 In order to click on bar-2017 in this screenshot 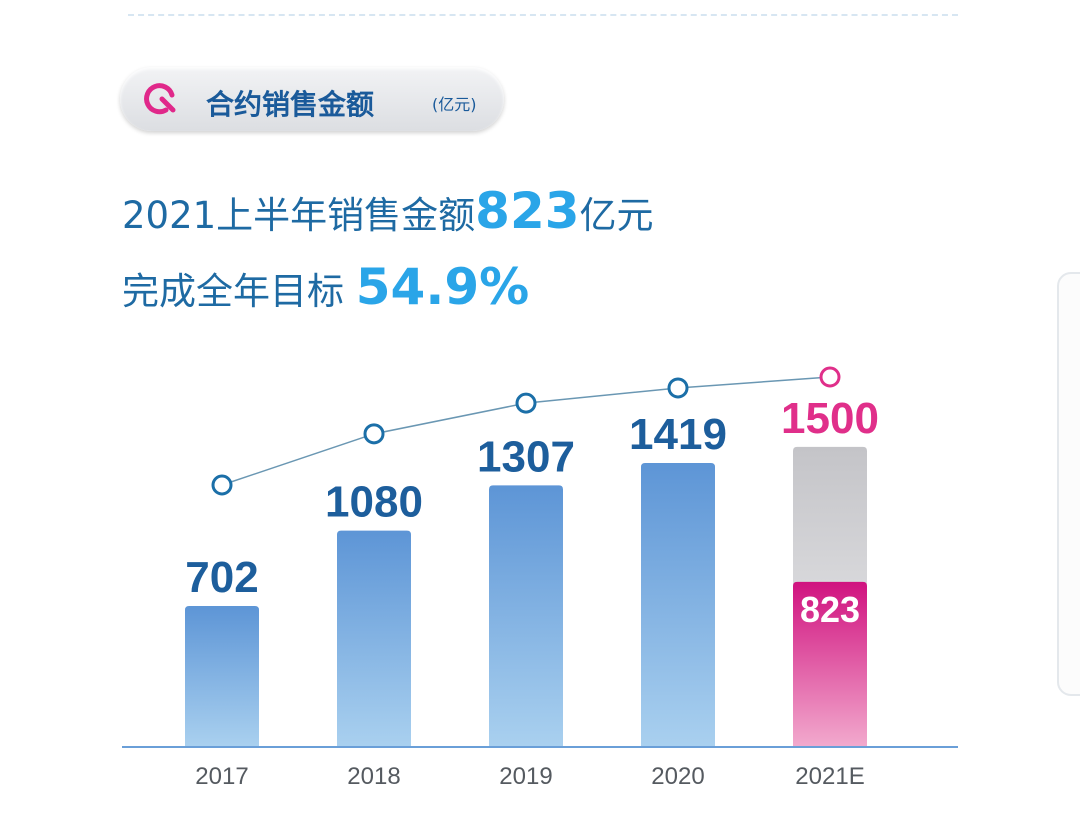, I will do `click(222, 676)`.